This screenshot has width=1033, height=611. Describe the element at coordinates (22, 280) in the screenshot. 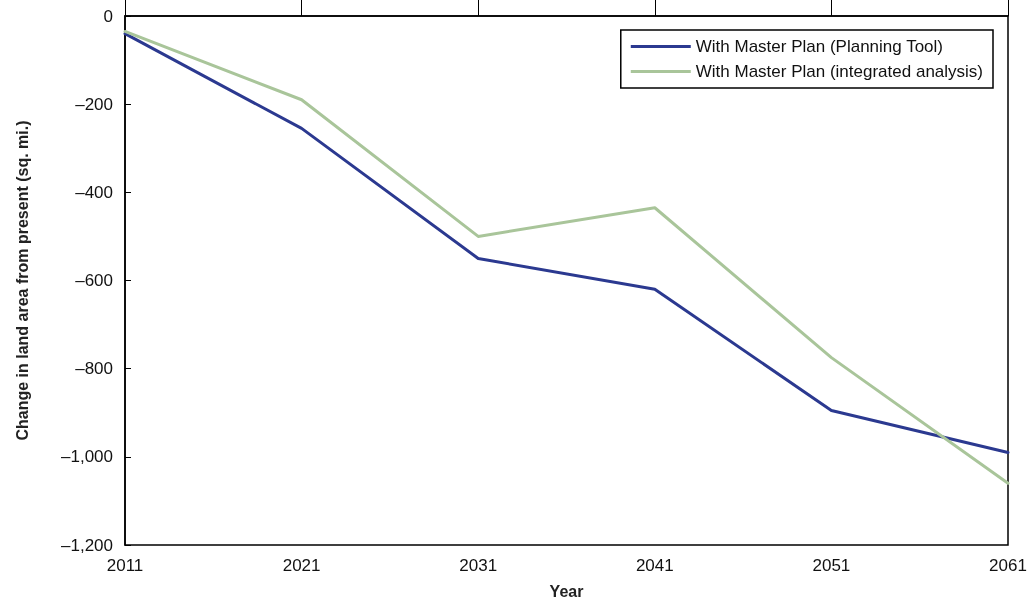

I see `y-axis-title: Change in land area from present (sq. mi.)` at that location.